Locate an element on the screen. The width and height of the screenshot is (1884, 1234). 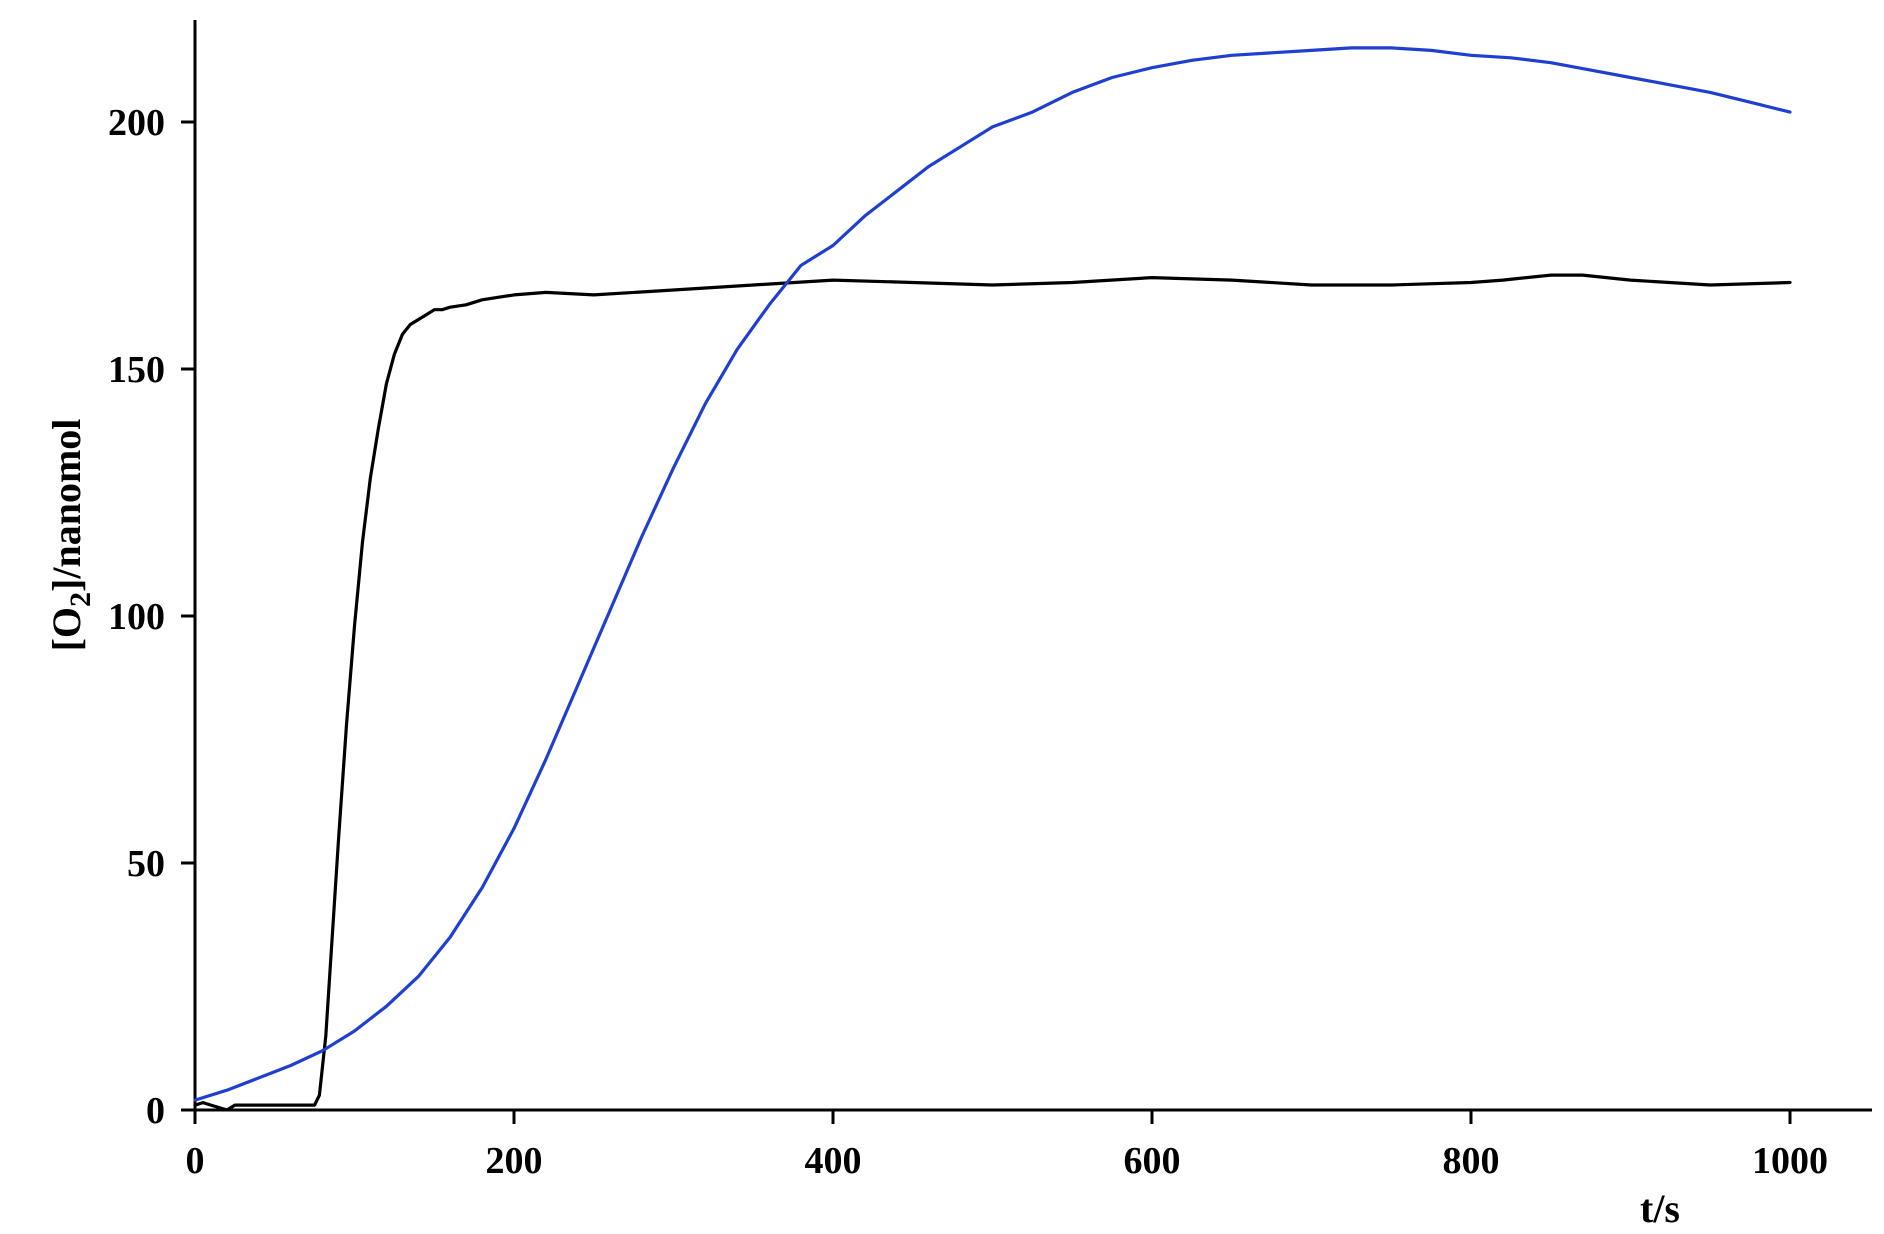
y-axis-title: [O2]/nanomol is located at coordinates (70, 535).